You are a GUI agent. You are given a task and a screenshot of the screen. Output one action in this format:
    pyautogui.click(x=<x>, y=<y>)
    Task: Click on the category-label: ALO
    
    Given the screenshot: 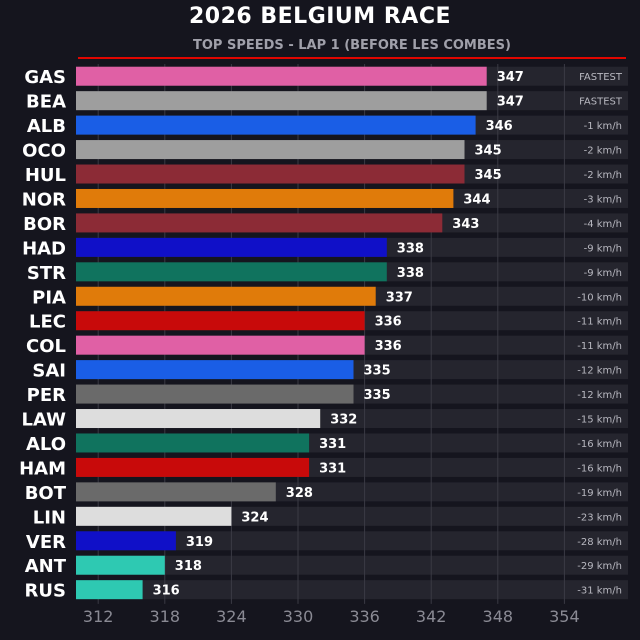 What is the action you would take?
    pyautogui.click(x=46, y=444)
    